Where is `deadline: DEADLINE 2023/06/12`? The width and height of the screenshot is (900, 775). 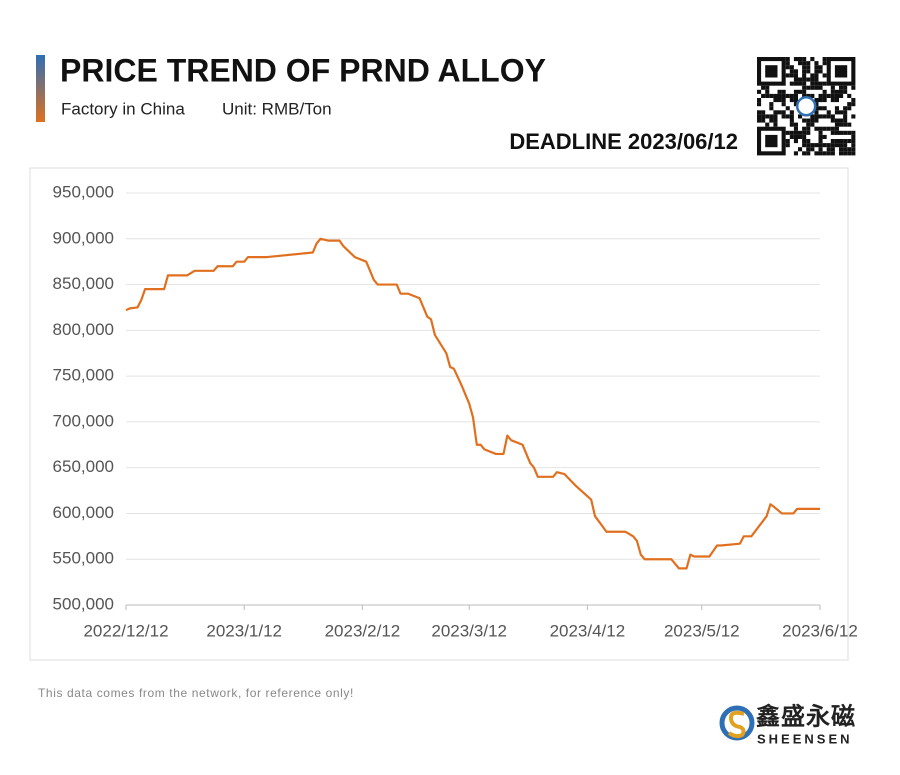
deadline: DEADLINE 2023/06/12 is located at coordinates (623, 141).